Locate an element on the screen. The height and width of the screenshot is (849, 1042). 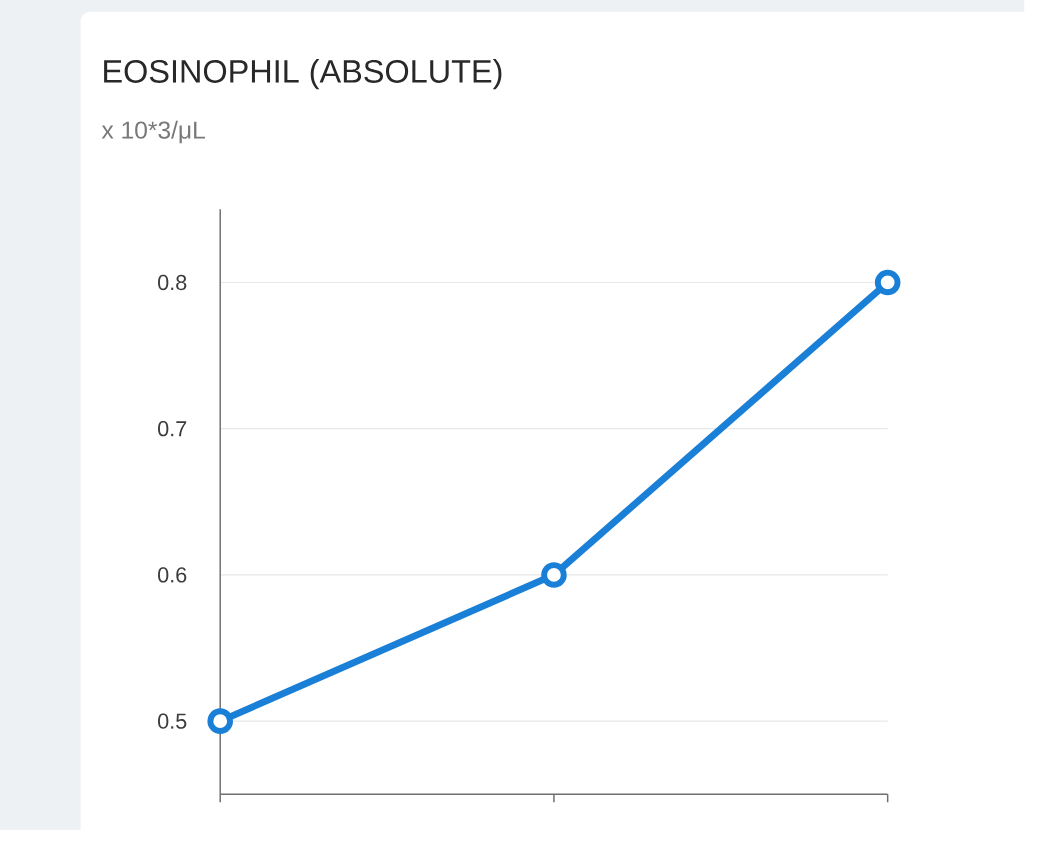
y-tick-label: 0.8 is located at coordinates (172, 282).